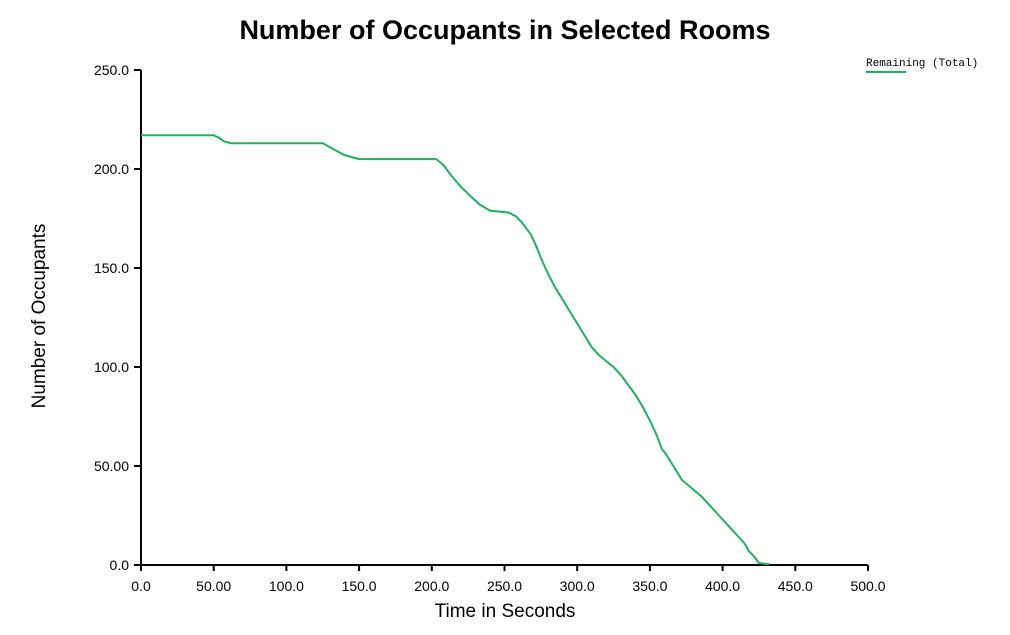  I want to click on x-tick-label: 200.0, so click(431, 586).